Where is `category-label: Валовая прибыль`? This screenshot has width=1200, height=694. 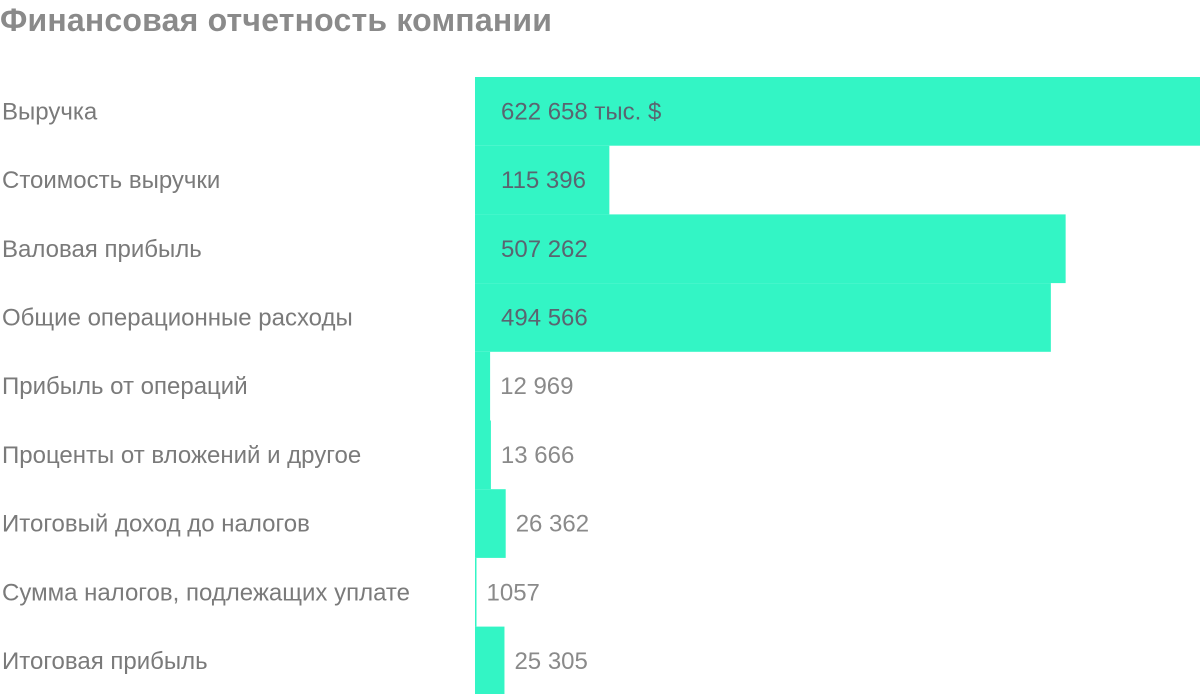
category-label: Валовая прибыль is located at coordinates (102, 249).